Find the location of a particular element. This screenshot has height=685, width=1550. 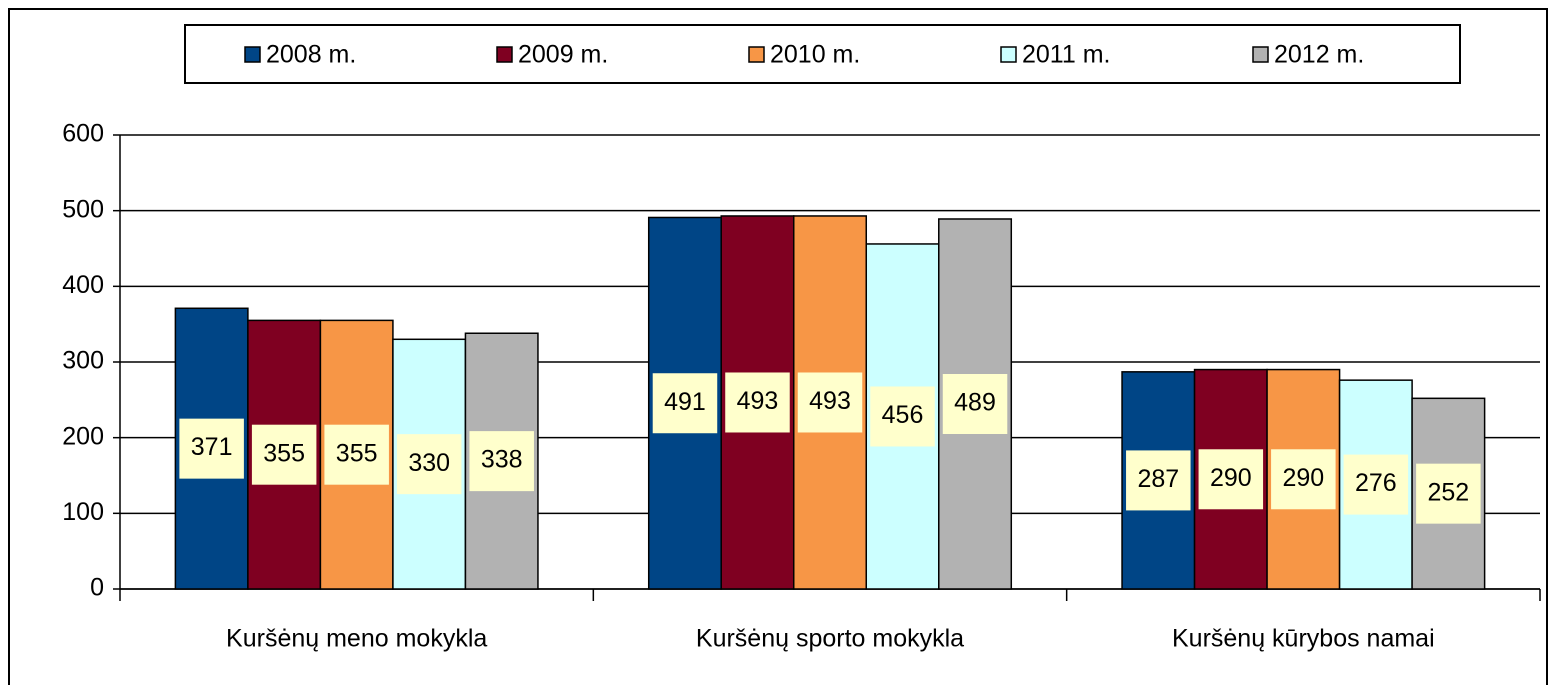

x-tick-label: Kuršėnų sporto mokykla is located at coordinates (830, 639).